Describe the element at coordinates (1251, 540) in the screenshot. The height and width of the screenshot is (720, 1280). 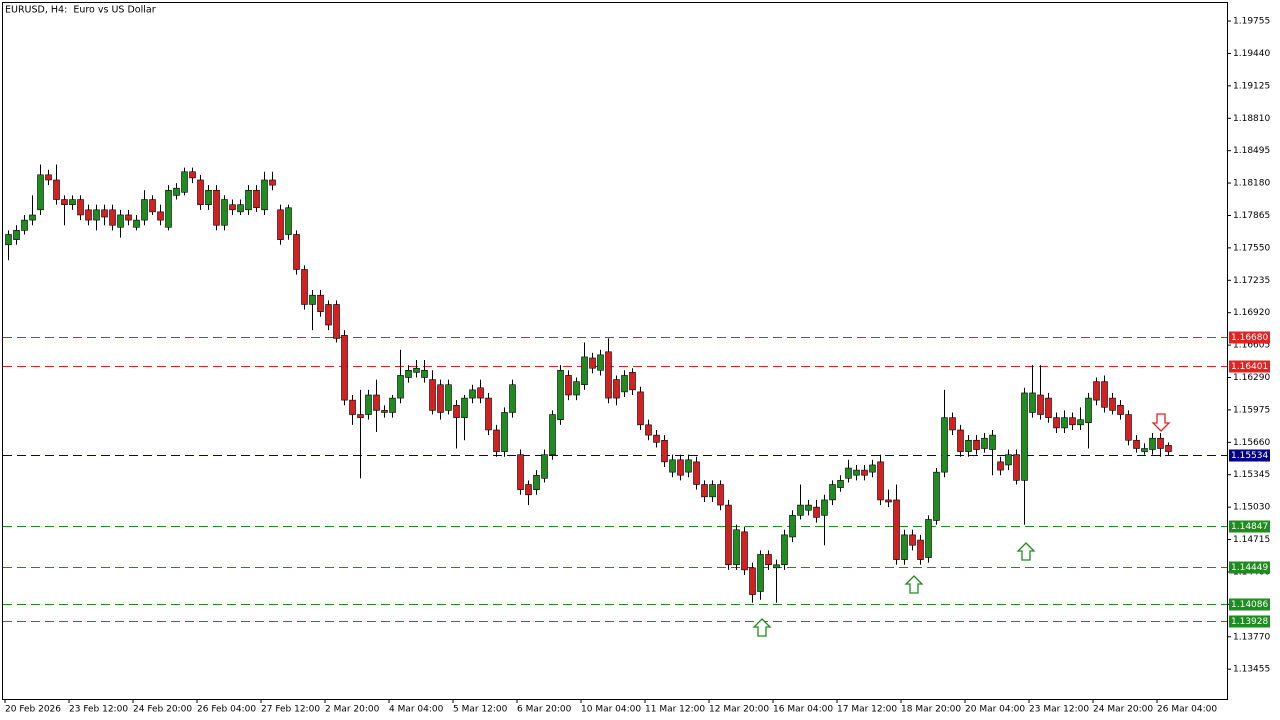
I see `y-tick-label: 1.14715` at that location.